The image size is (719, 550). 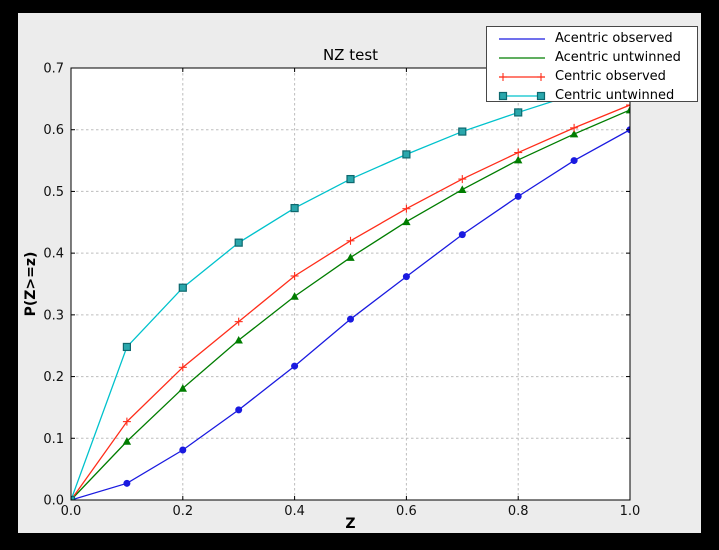 What do you see at coordinates (53, 501) in the screenshot?
I see `y-tick-label: 0.0` at bounding box center [53, 501].